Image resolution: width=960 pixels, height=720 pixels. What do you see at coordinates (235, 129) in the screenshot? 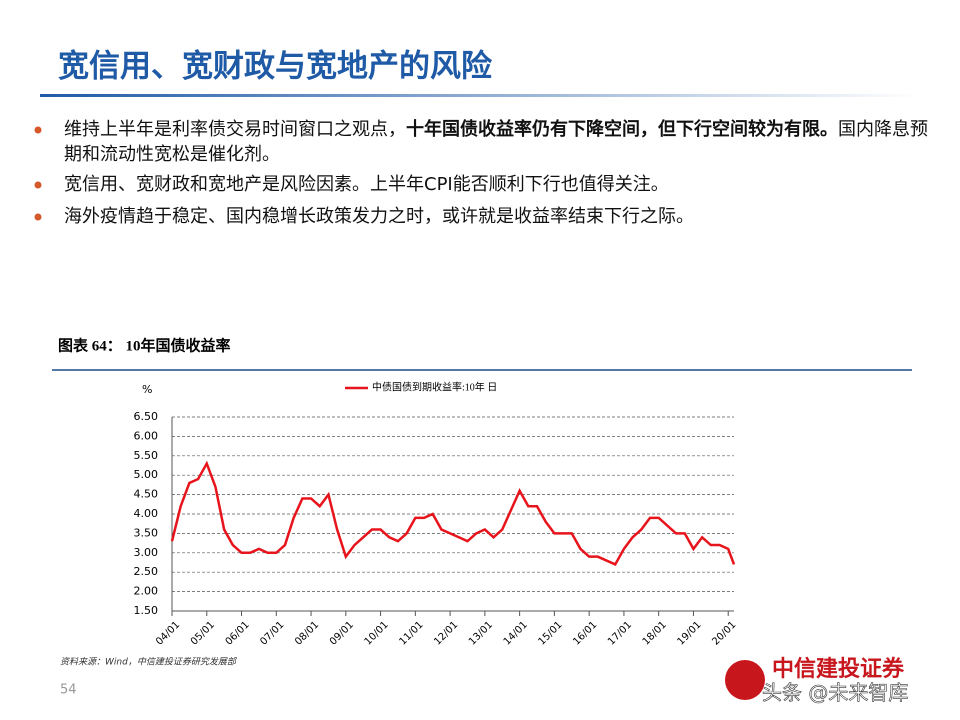
I see `bullet-text: 维持上半年是利率债交易时间窗口之观点，` at bounding box center [235, 129].